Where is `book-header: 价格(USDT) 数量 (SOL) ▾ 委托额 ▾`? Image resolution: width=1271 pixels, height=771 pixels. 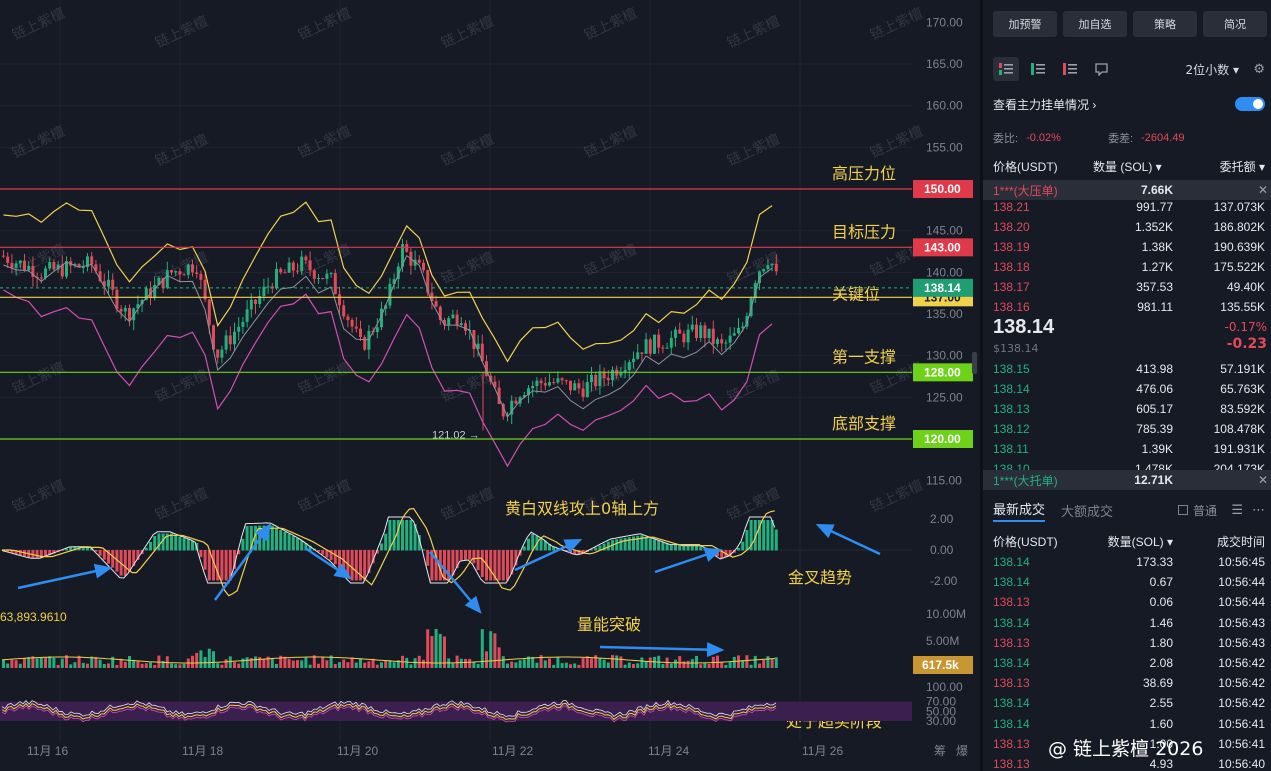
book-header: 价格(USDT) 数量 (SOL) ▾ 委托额 ▾ is located at coordinates (1131, 166).